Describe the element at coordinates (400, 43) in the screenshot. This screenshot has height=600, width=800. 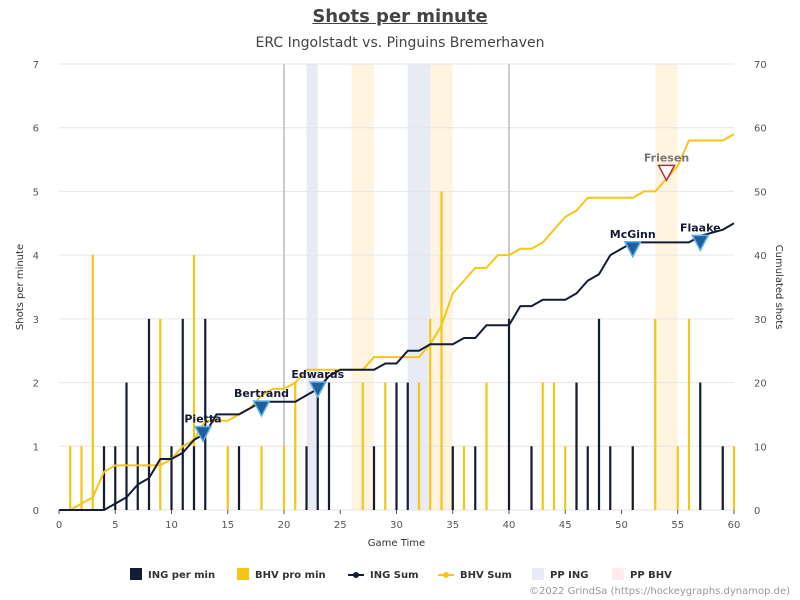
I see `chart-subtitle: ERC Ingolstadt vs. Pinguins Bremerhaven` at that location.